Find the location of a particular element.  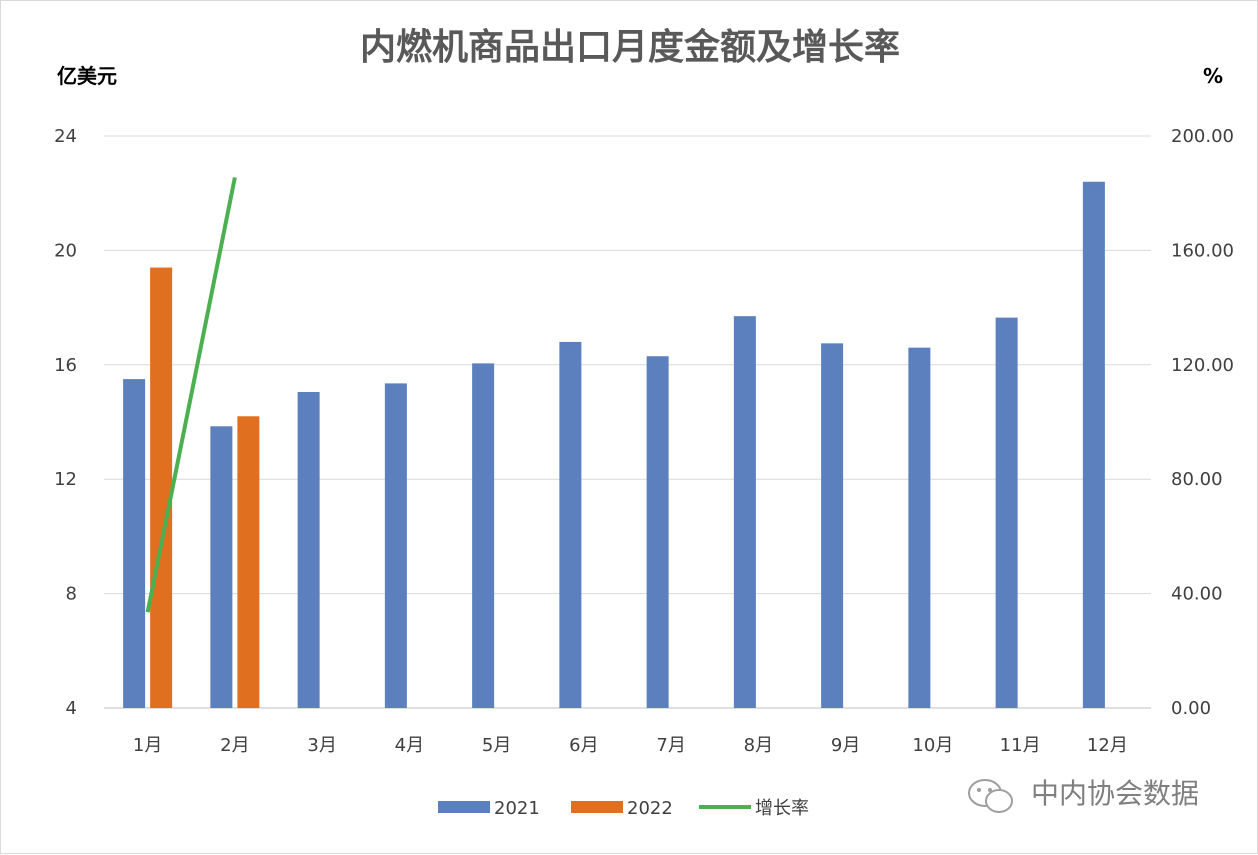

left-axis-tick-label: 8 is located at coordinates (71, 594).